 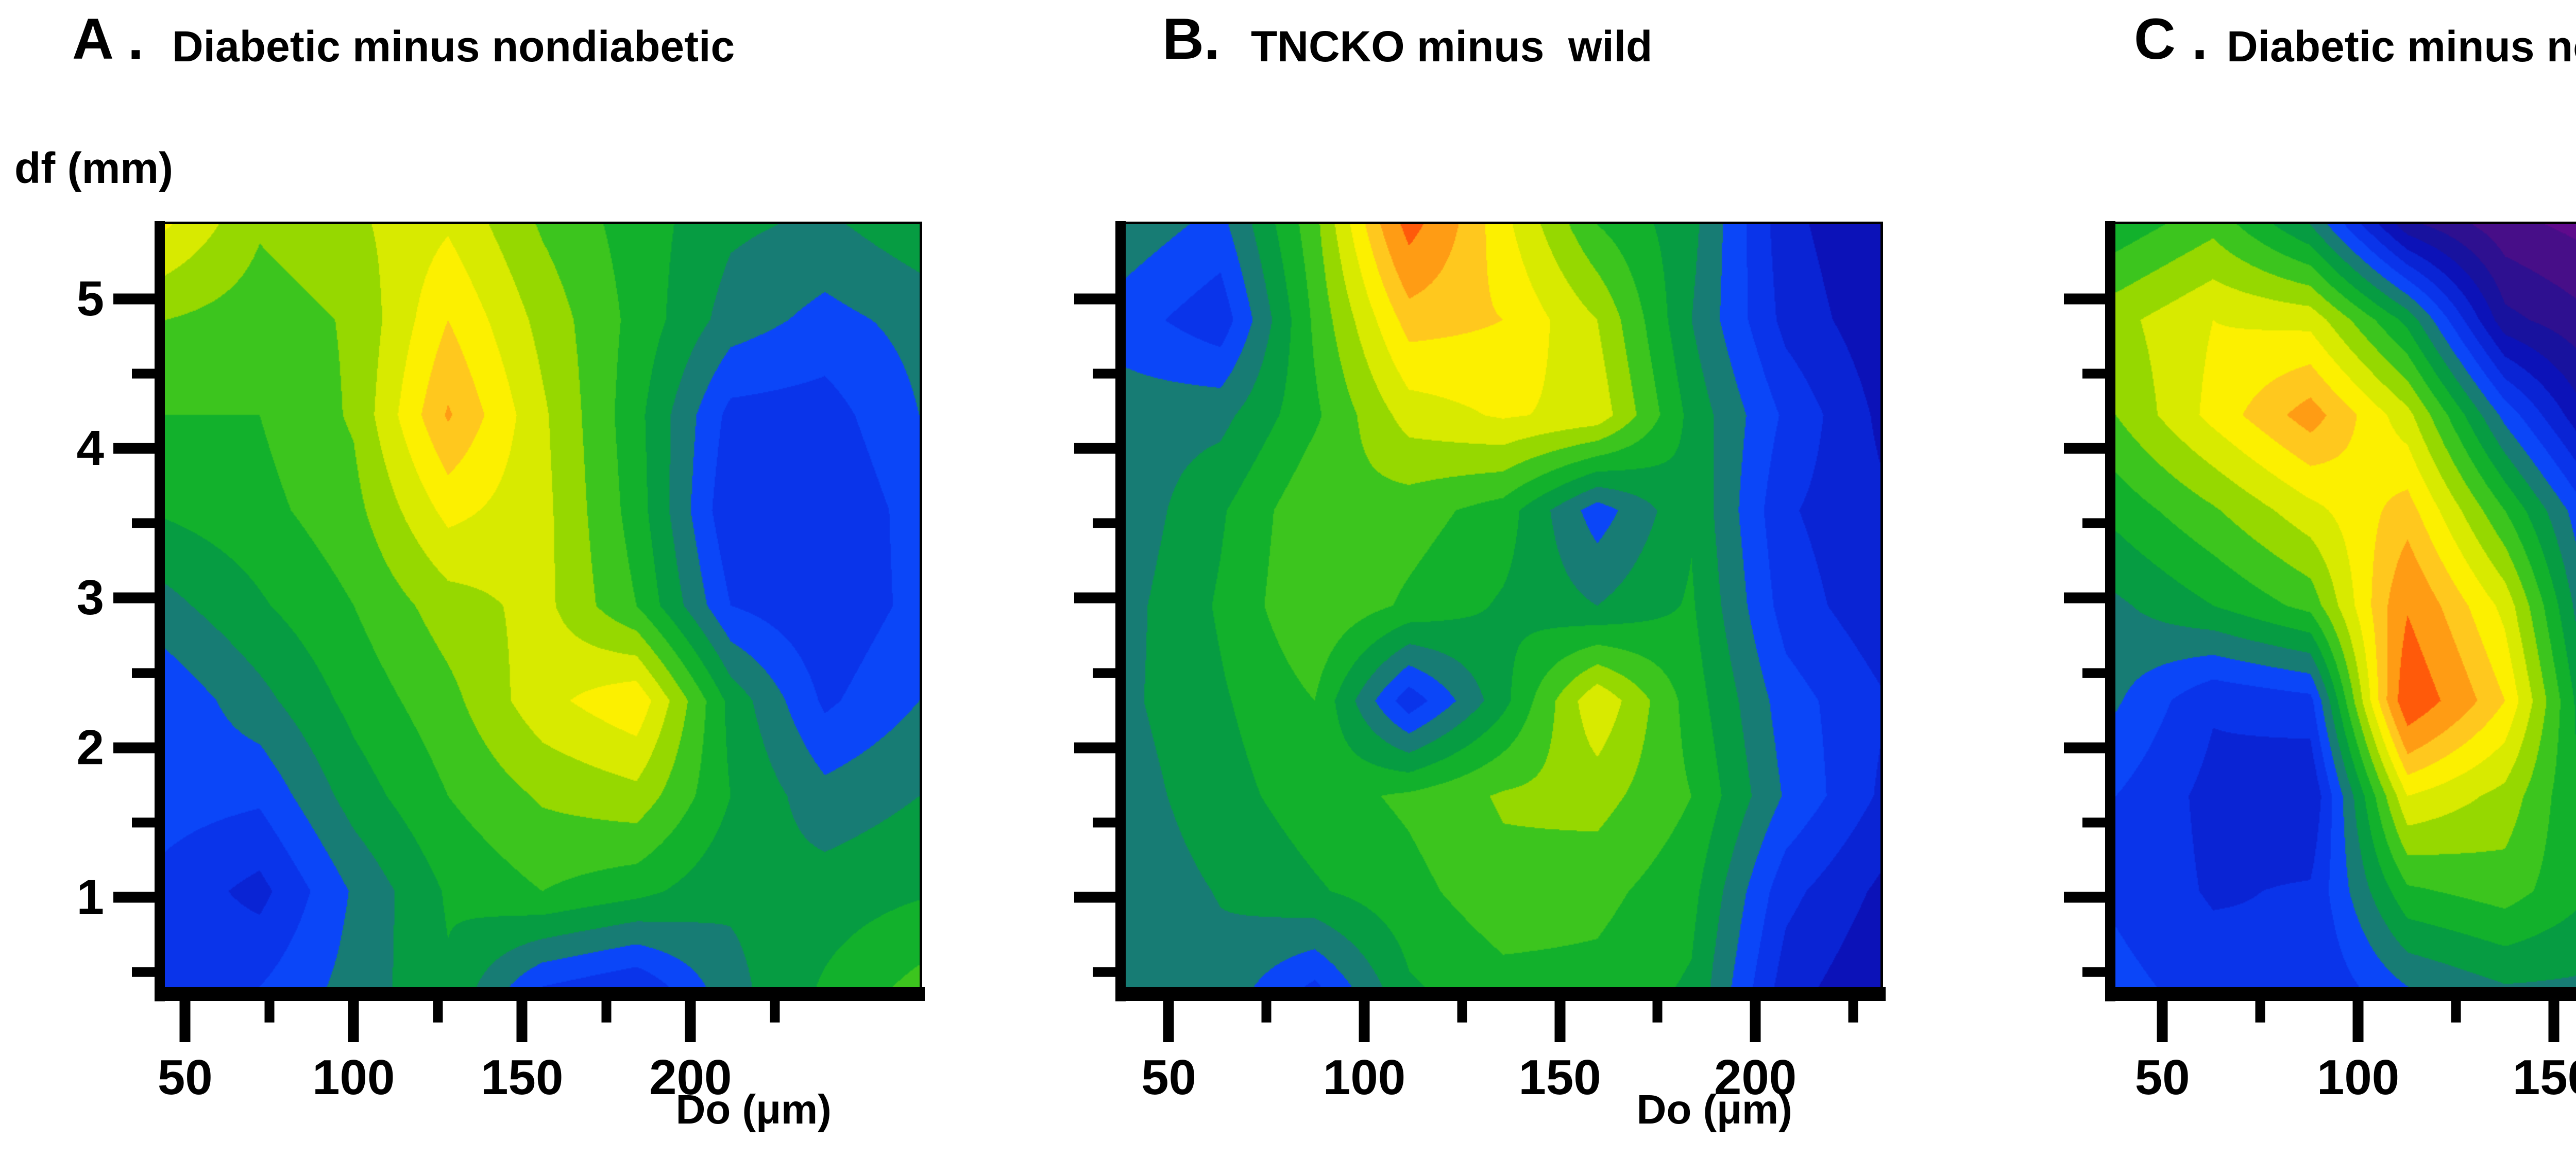 What do you see at coordinates (93, 168) in the screenshot?
I see `y-axis-label: df (mm)` at bounding box center [93, 168].